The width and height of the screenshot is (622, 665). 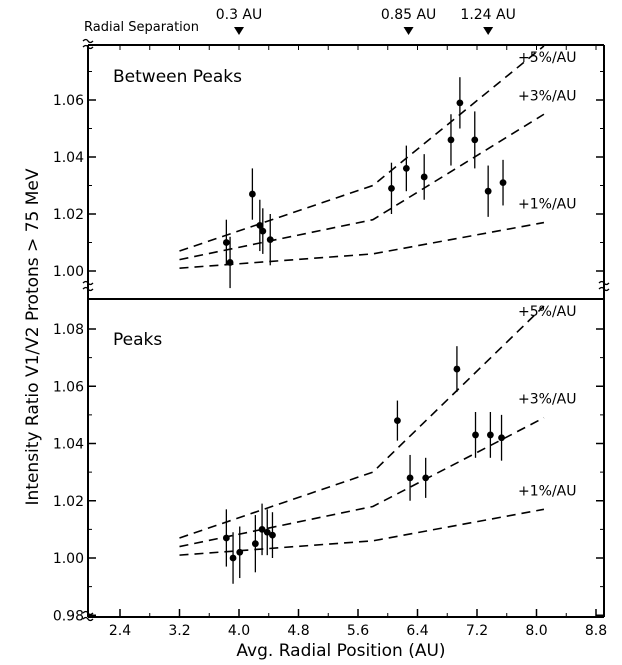 What do you see at coordinates (300, 21) in the screenshot?
I see `top-radial-separation-axis: Radial Separation 0.3 AU 0.85 AU 1.24 AU` at bounding box center [300, 21].